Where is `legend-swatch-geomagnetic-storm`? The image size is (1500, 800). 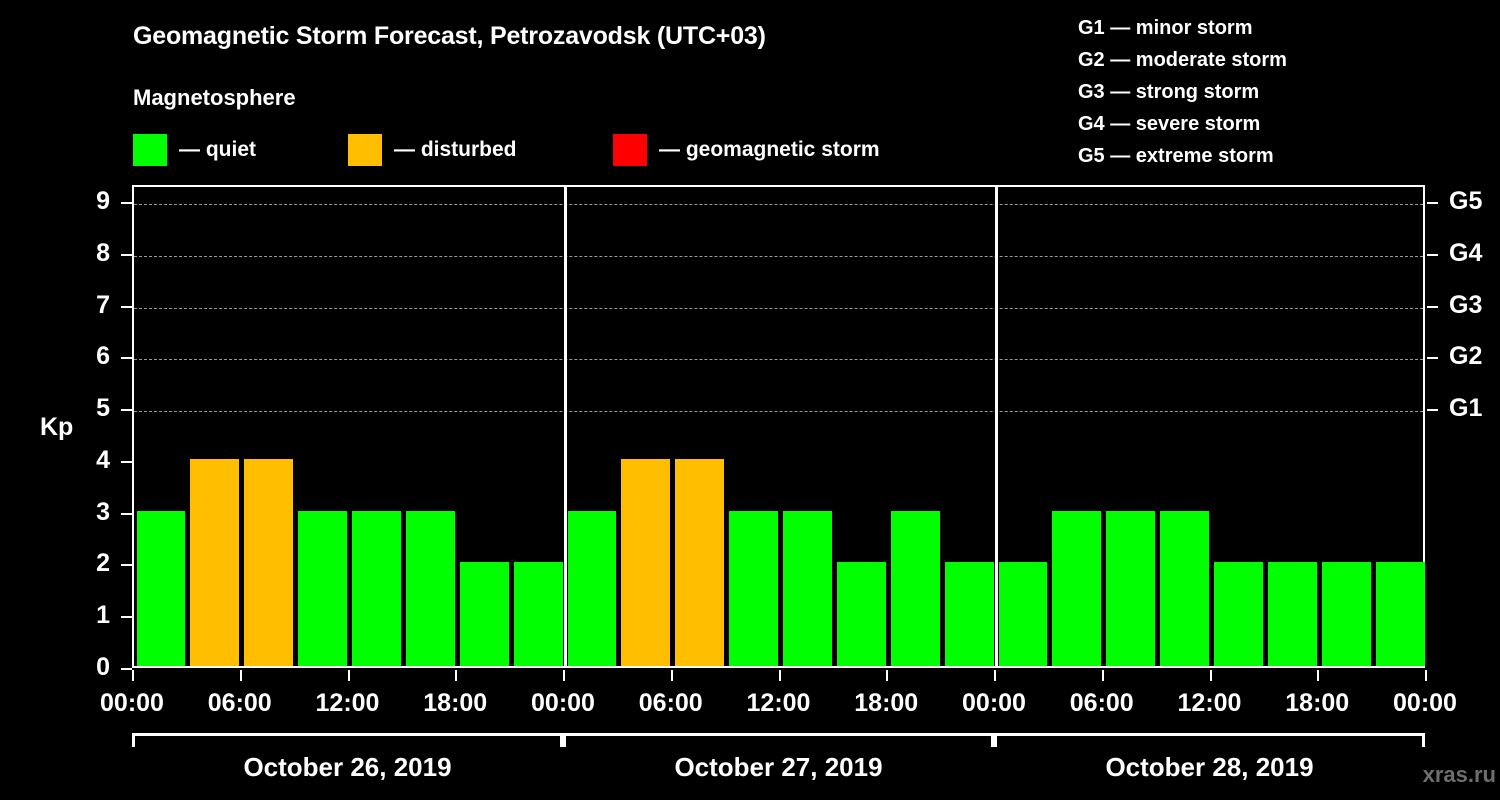
legend-swatch-geomagnetic-storm is located at coordinates (630, 150).